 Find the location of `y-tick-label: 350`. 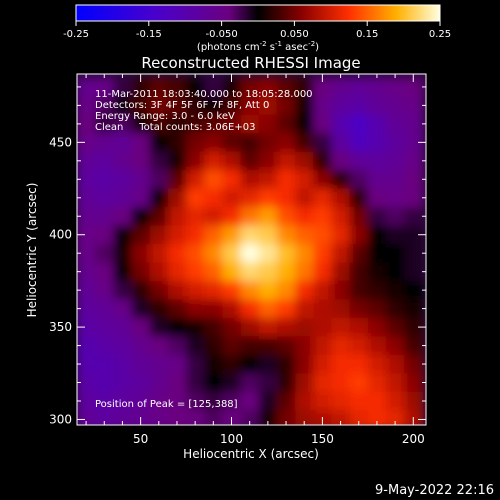

y-tick-label: 350 is located at coordinates (60, 327).